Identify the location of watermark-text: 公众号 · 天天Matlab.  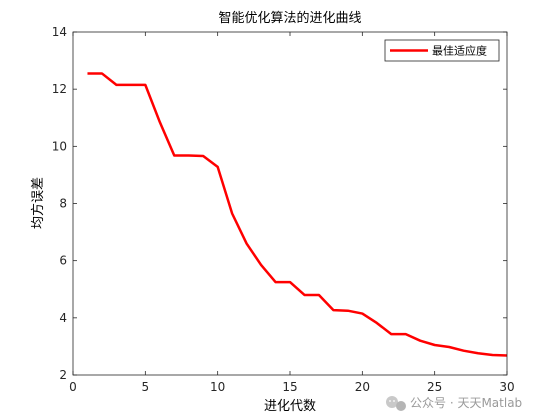
(466, 403).